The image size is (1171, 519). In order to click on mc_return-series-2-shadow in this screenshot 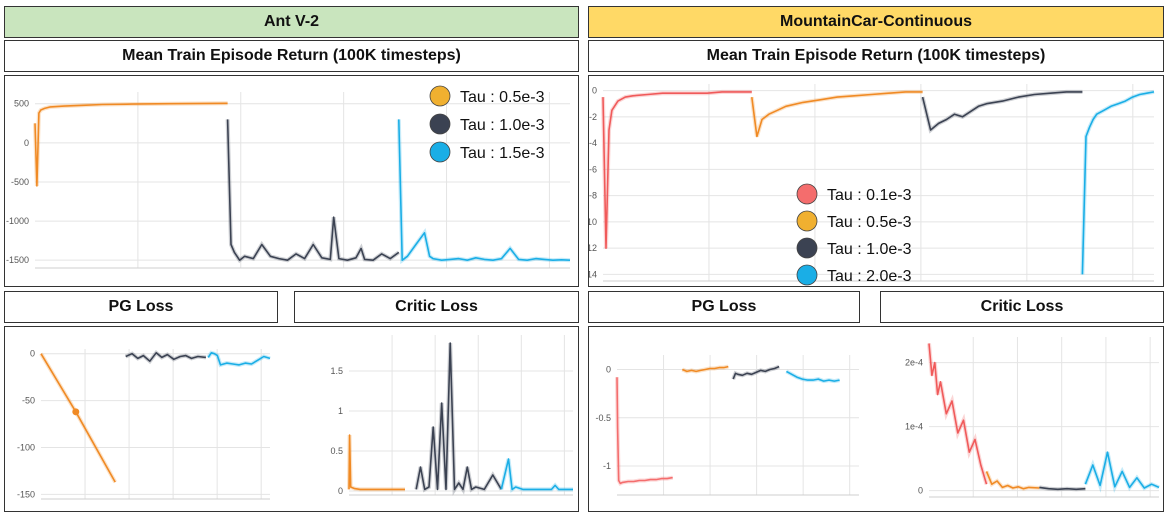, I will do `click(1001, 111)`.